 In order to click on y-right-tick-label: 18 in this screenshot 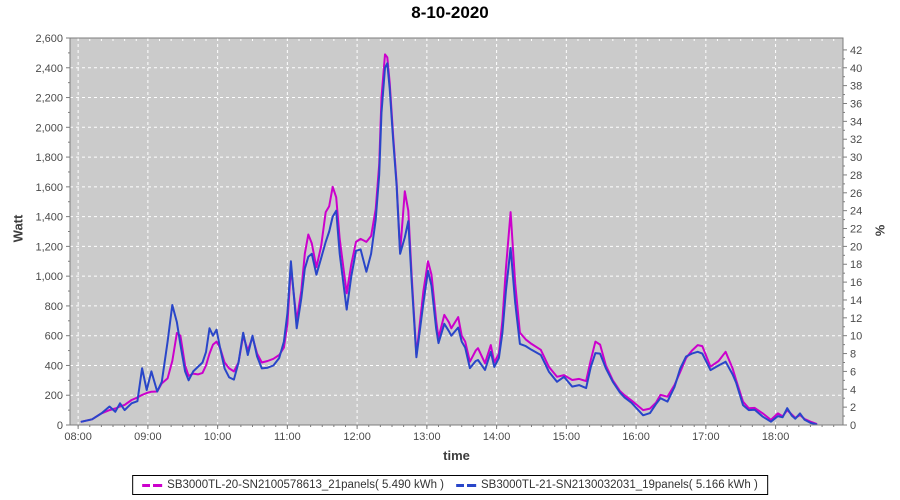, I will do `click(856, 265)`.